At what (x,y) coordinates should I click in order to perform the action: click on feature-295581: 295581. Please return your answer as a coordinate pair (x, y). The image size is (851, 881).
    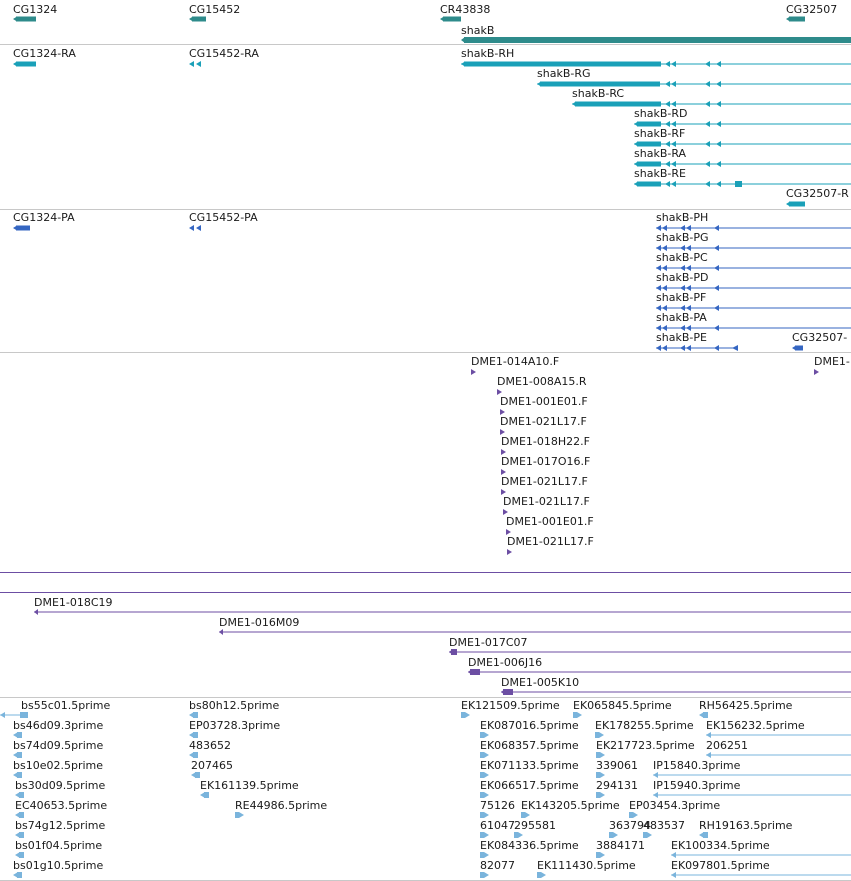
    Looking at the image, I should click on (535, 828).